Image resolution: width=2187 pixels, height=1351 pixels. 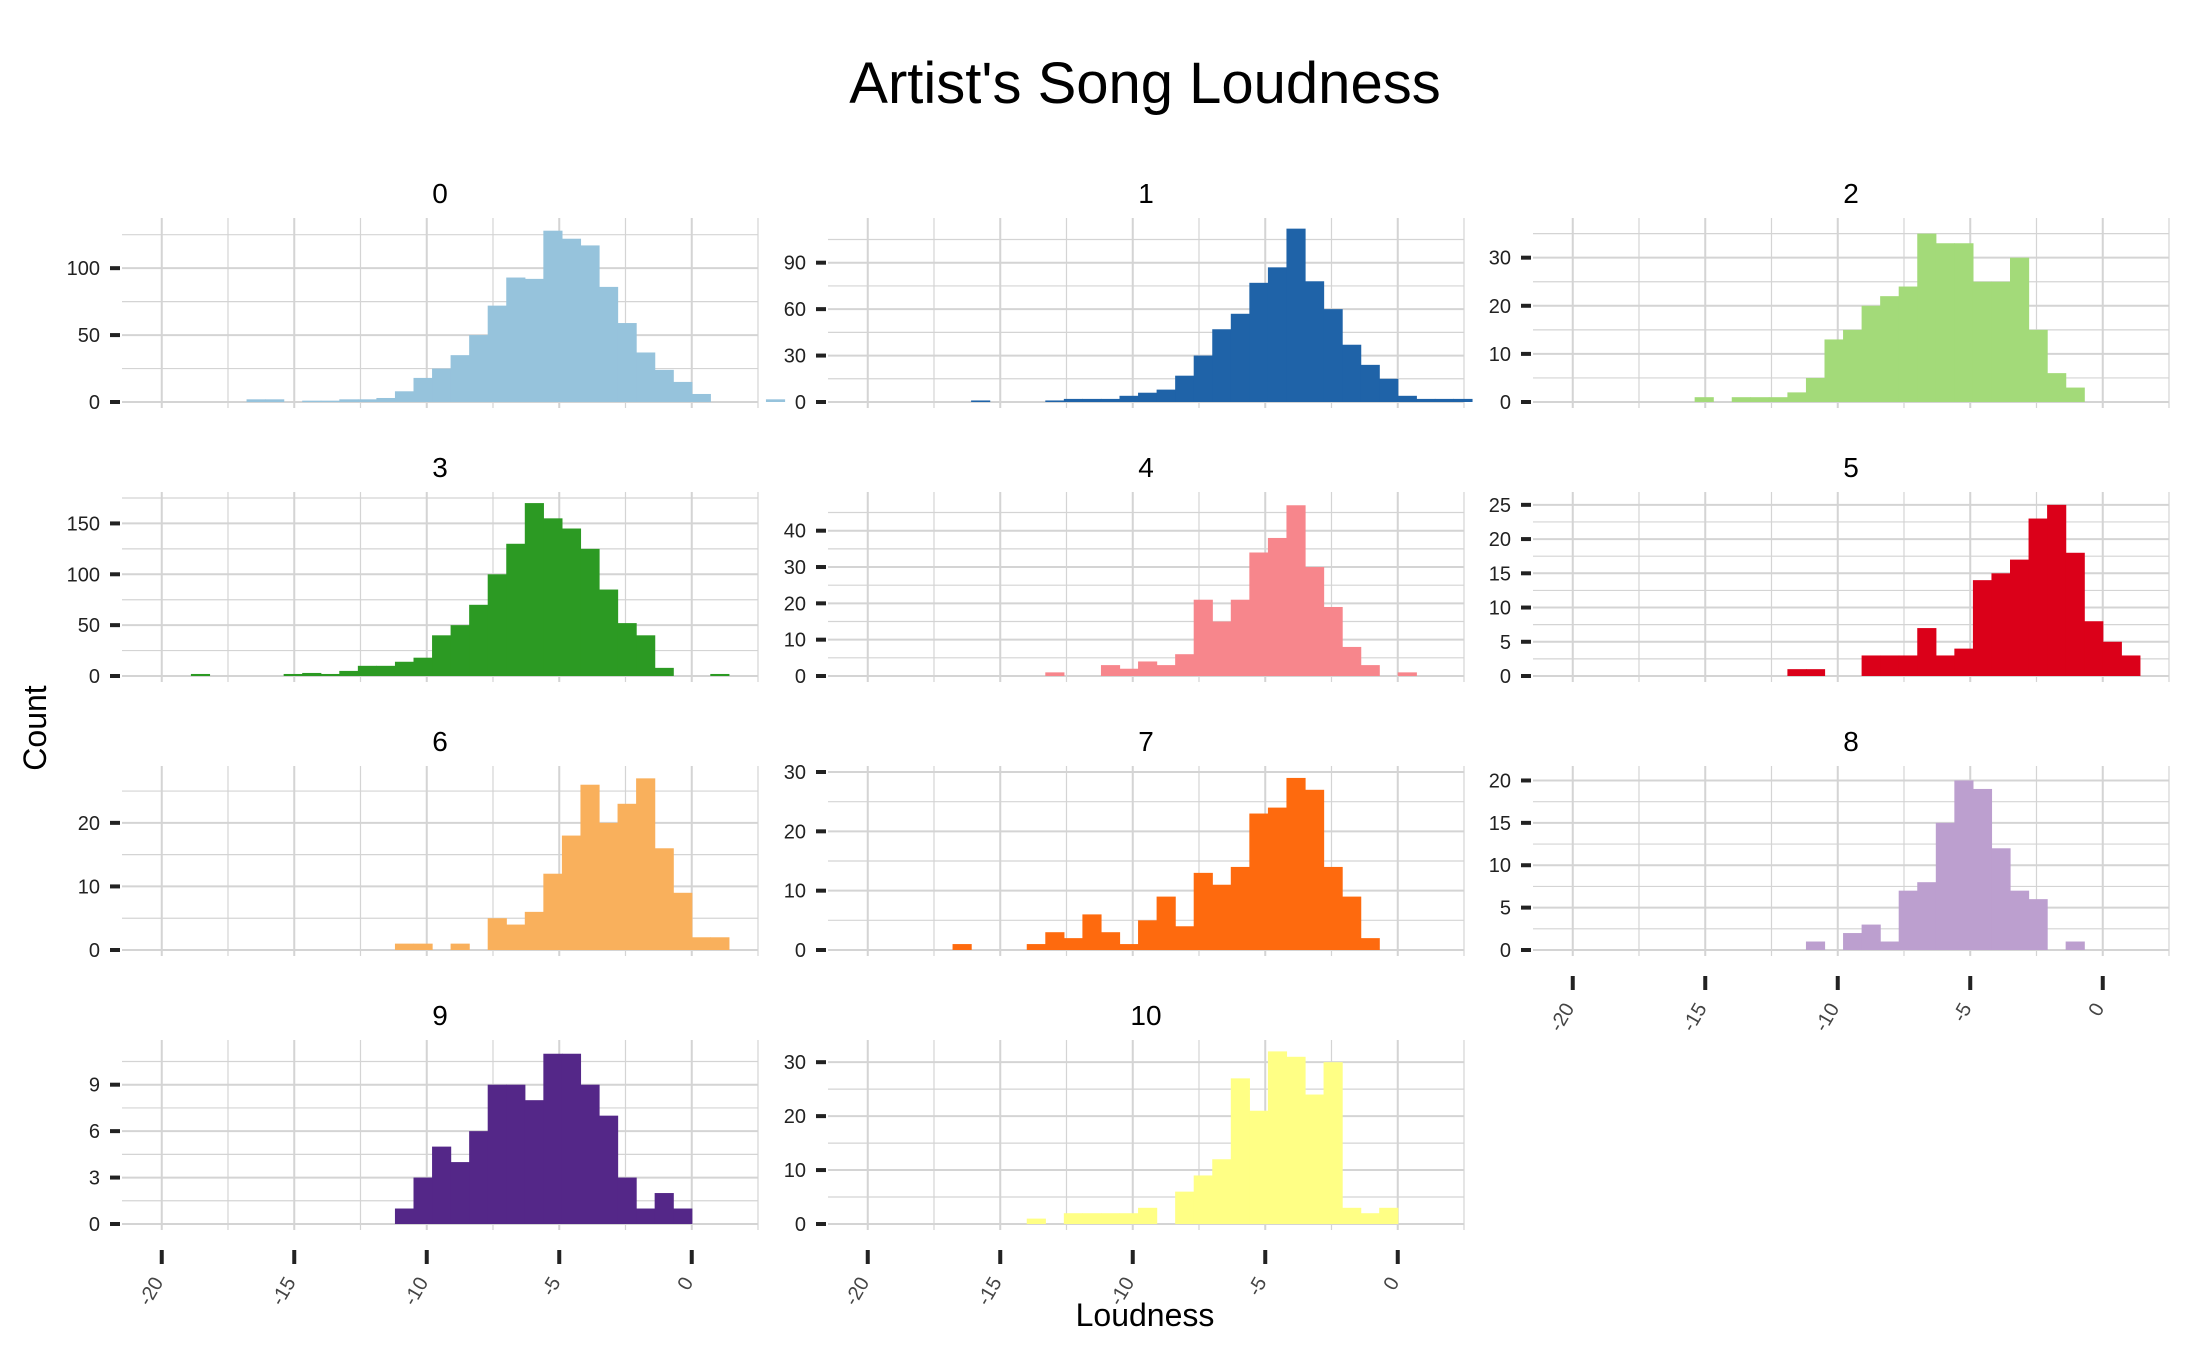 I want to click on facet-label: 6, so click(x=440, y=741).